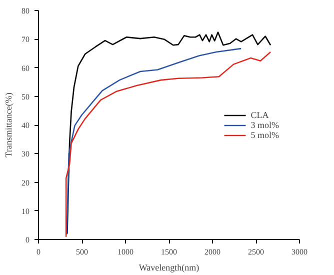  What do you see at coordinates (9, 125) in the screenshot?
I see `y-axis-title: Transmittance(%)` at bounding box center [9, 125].